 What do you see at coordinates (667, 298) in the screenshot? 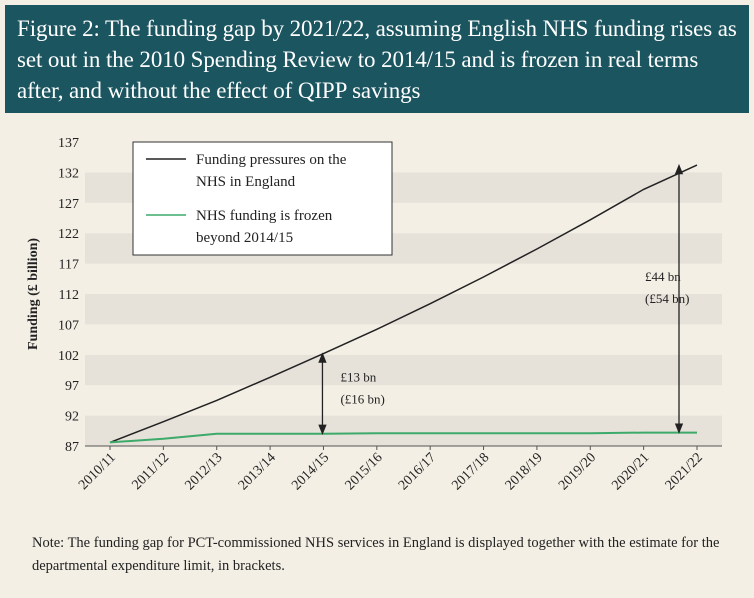
I see `gap-annotation-label: (£54 bn)` at bounding box center [667, 298].